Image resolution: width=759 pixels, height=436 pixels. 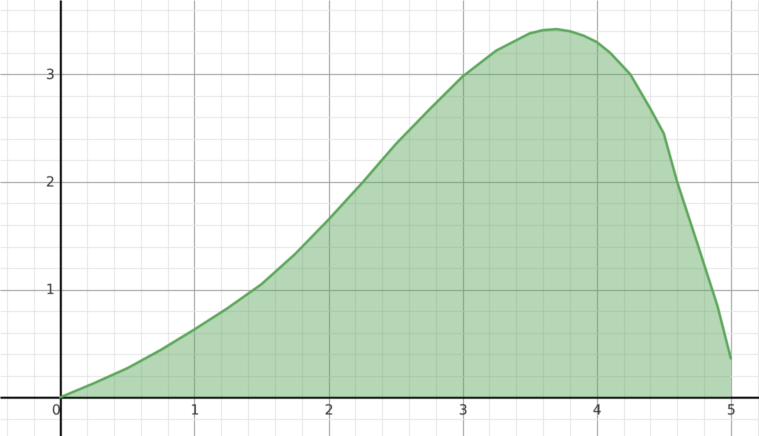 What do you see at coordinates (195, 410) in the screenshot?
I see `x-tick-label: 1` at bounding box center [195, 410].